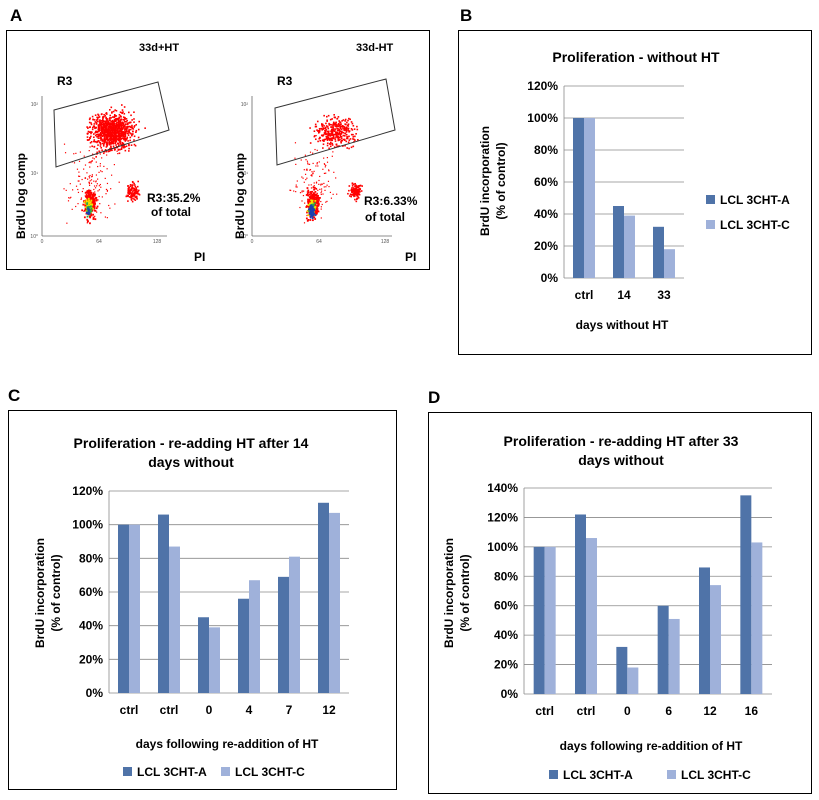 This screenshot has width=819, height=800. I want to click on chart-c-ytick-label-2: 40%, so click(91, 626).